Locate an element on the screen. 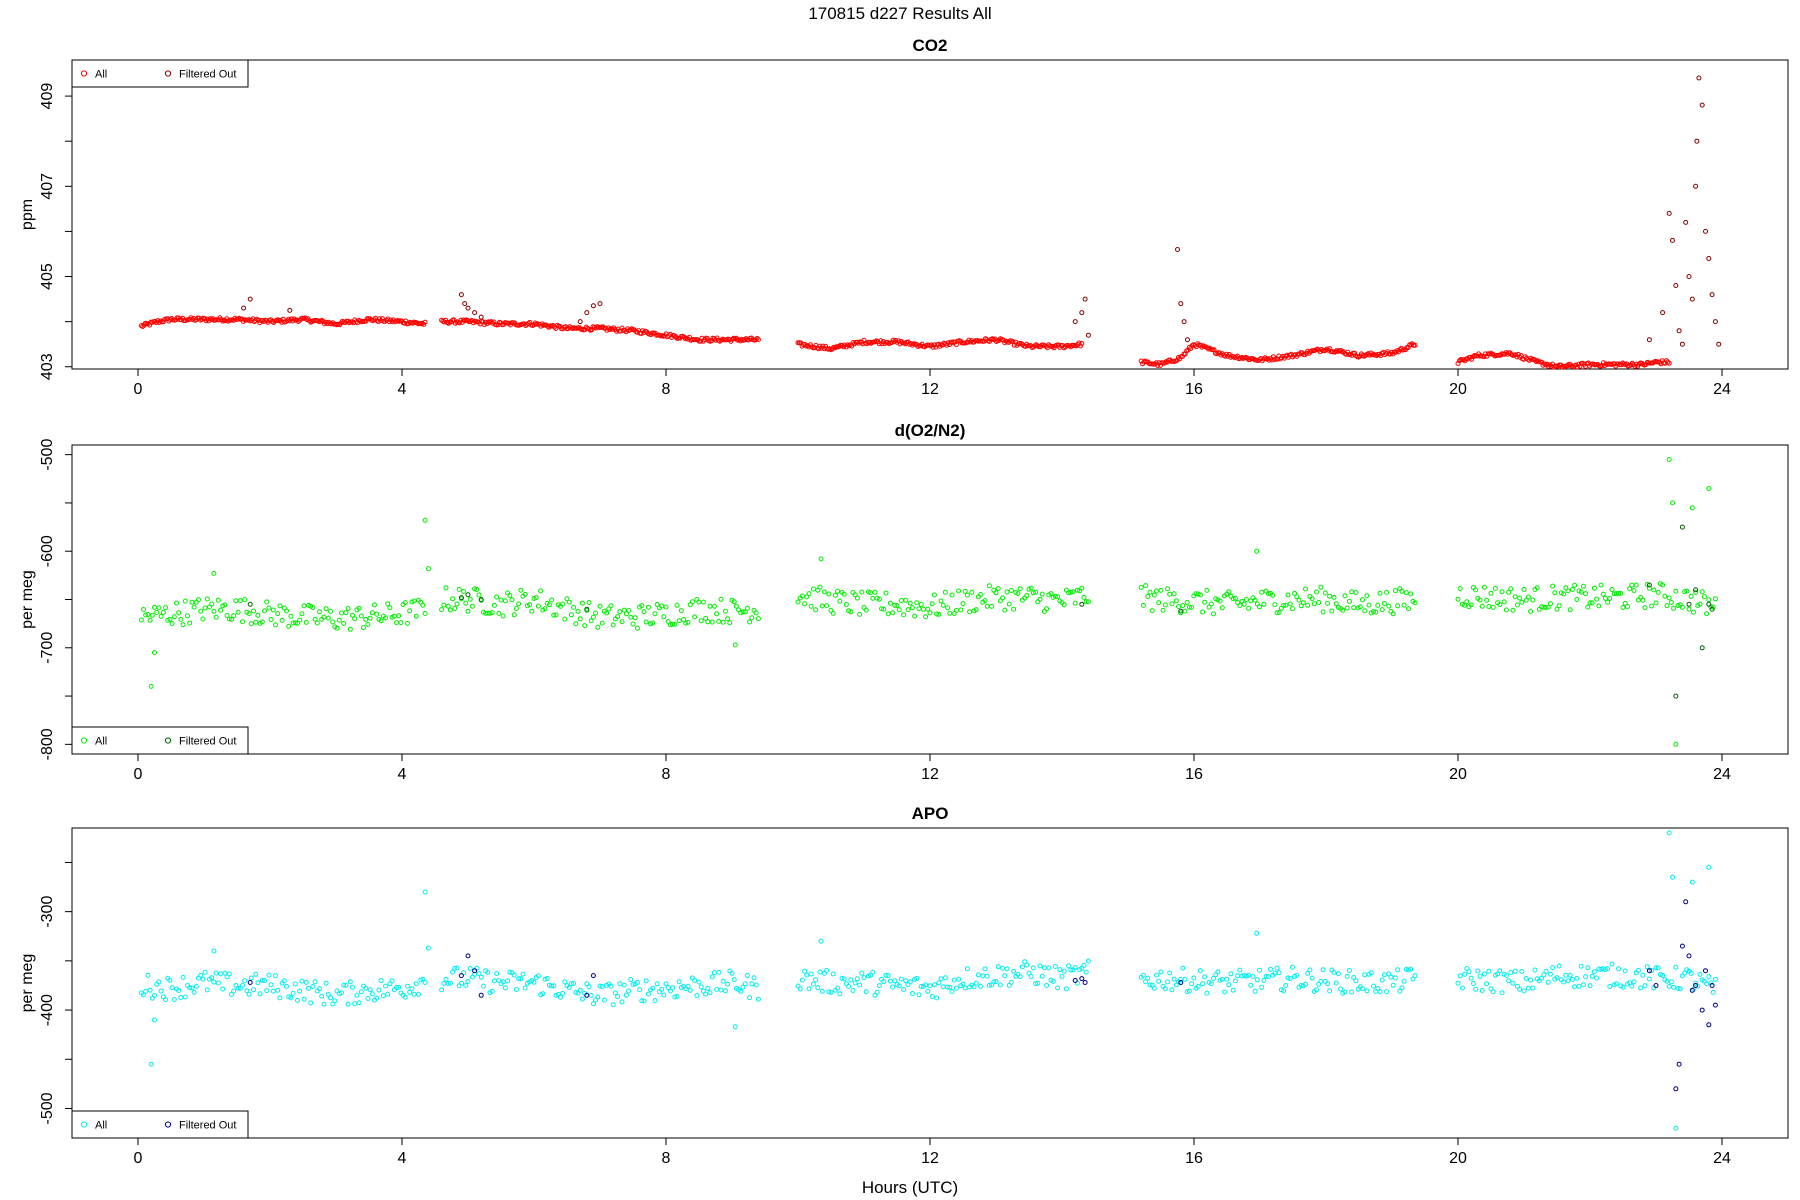  y-tick-label: 403 is located at coordinates (47, 366).